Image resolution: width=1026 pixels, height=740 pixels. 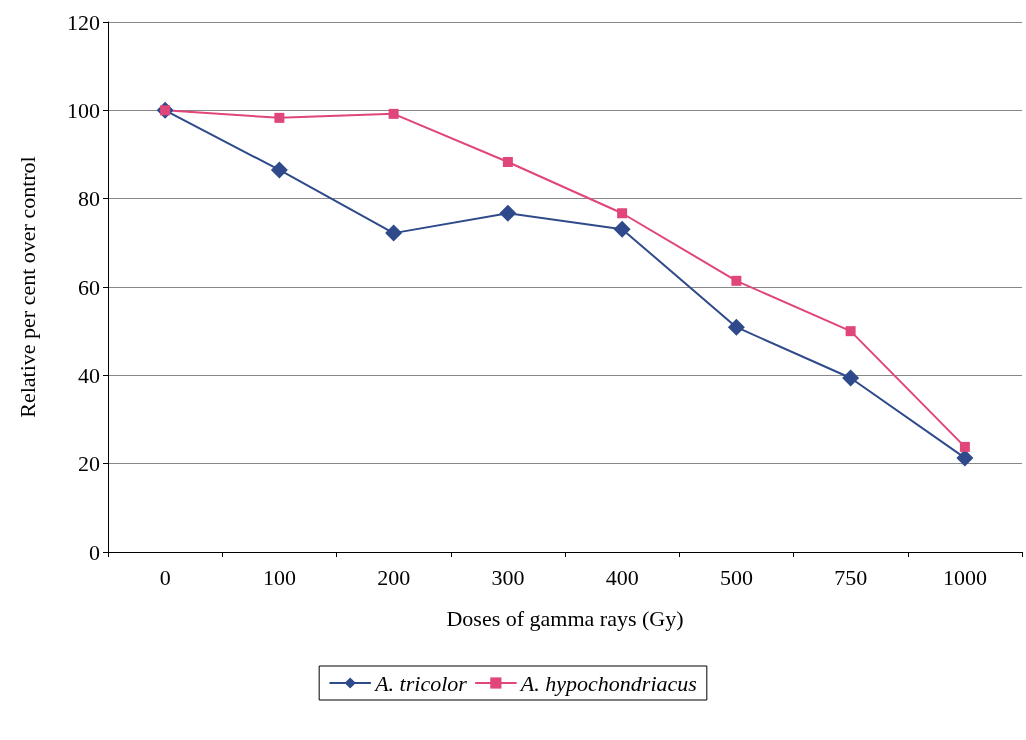 I want to click on x-tick-label: 400, so click(x=622, y=577).